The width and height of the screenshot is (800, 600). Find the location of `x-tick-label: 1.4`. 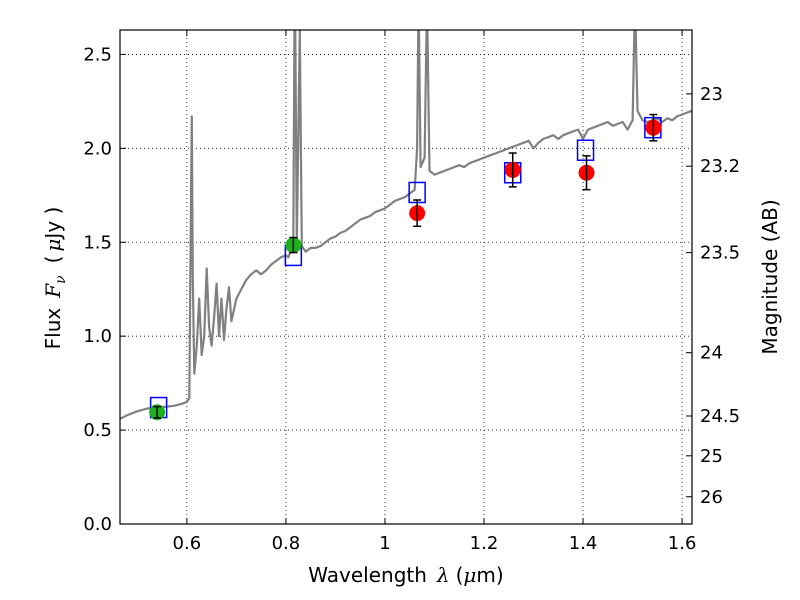

x-tick-label: 1.4 is located at coordinates (583, 543).